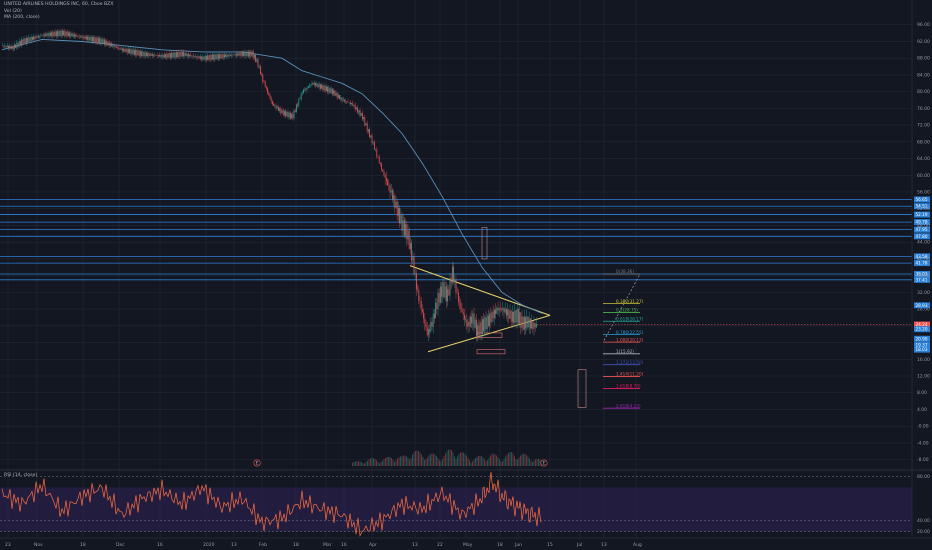  What do you see at coordinates (22, 17) in the screenshot?
I see `ma-indicator-label: MA (200, close)` at bounding box center [22, 17].